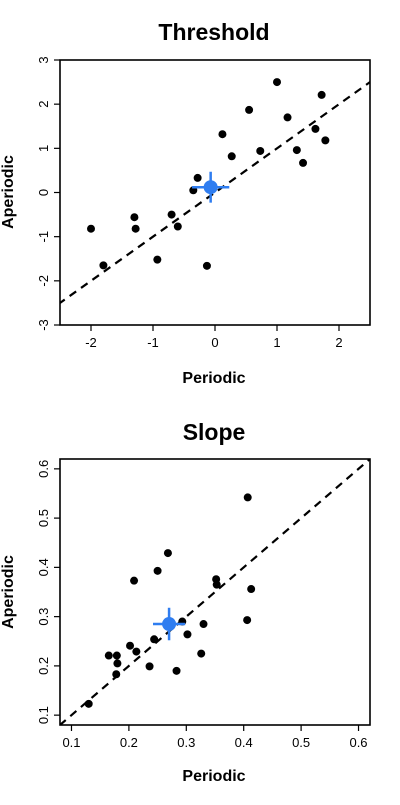 Image resolution: width=400 pixels, height=805 pixels. Describe the element at coordinates (276, 342) in the screenshot. I see `x-tick-label: 1` at that location.